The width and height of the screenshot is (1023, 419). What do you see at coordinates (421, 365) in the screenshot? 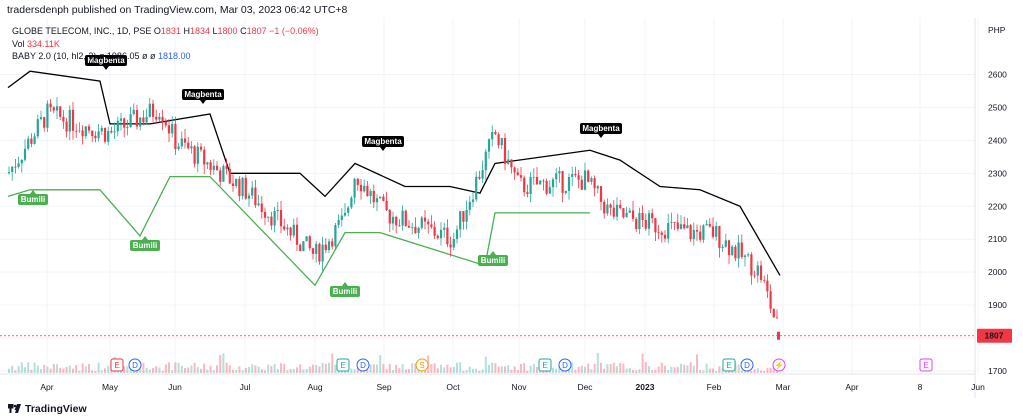
I see `split-marker-label: S` at bounding box center [421, 365].